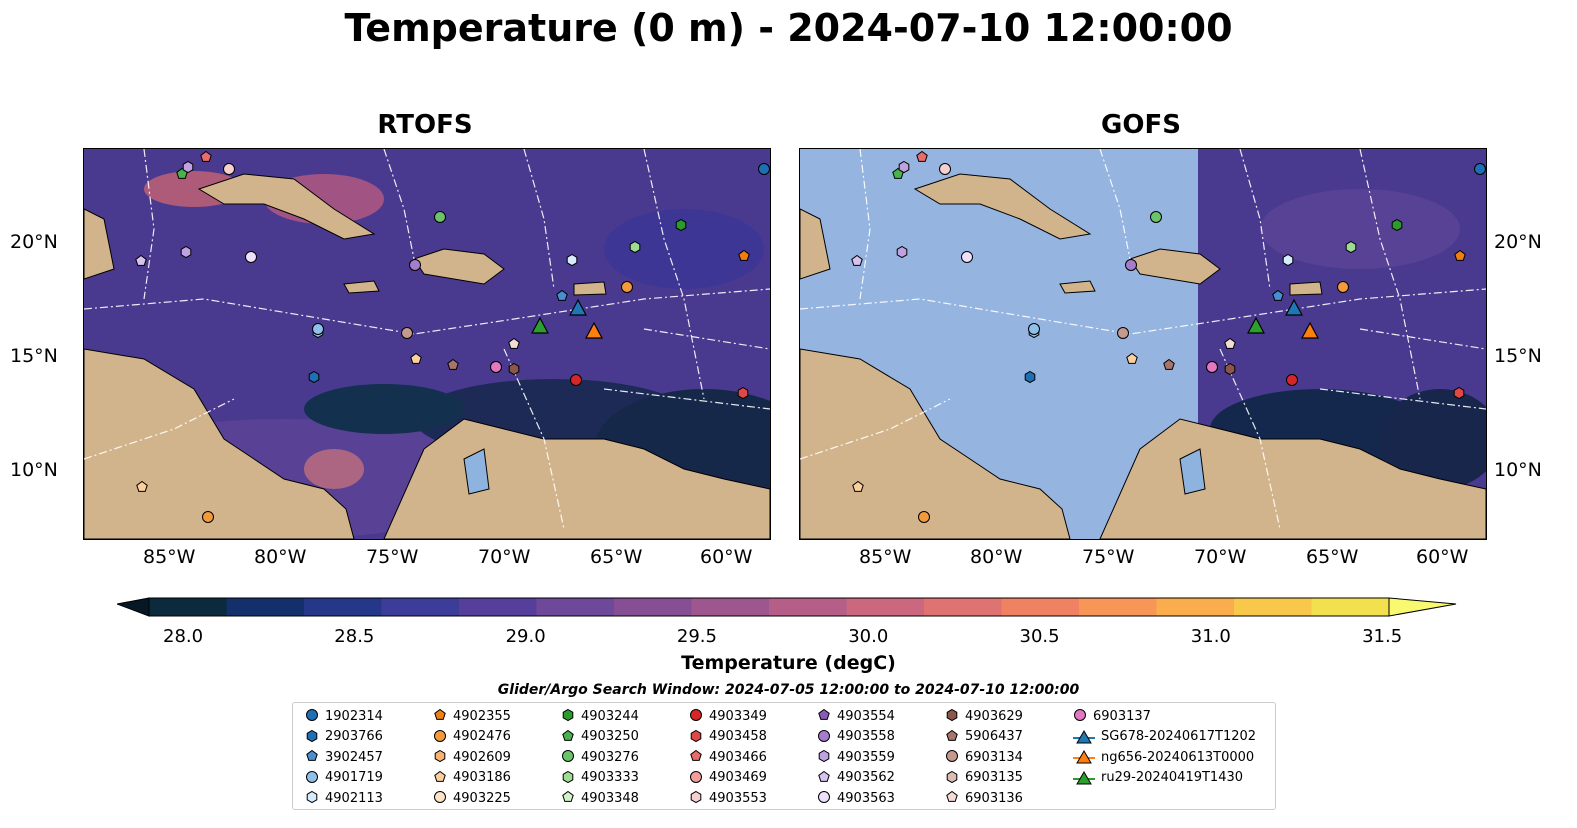 Image resolution: width=1577 pixels, height=828 pixels. Describe the element at coordinates (787, 607) in the screenshot. I see `colorbar` at that location.